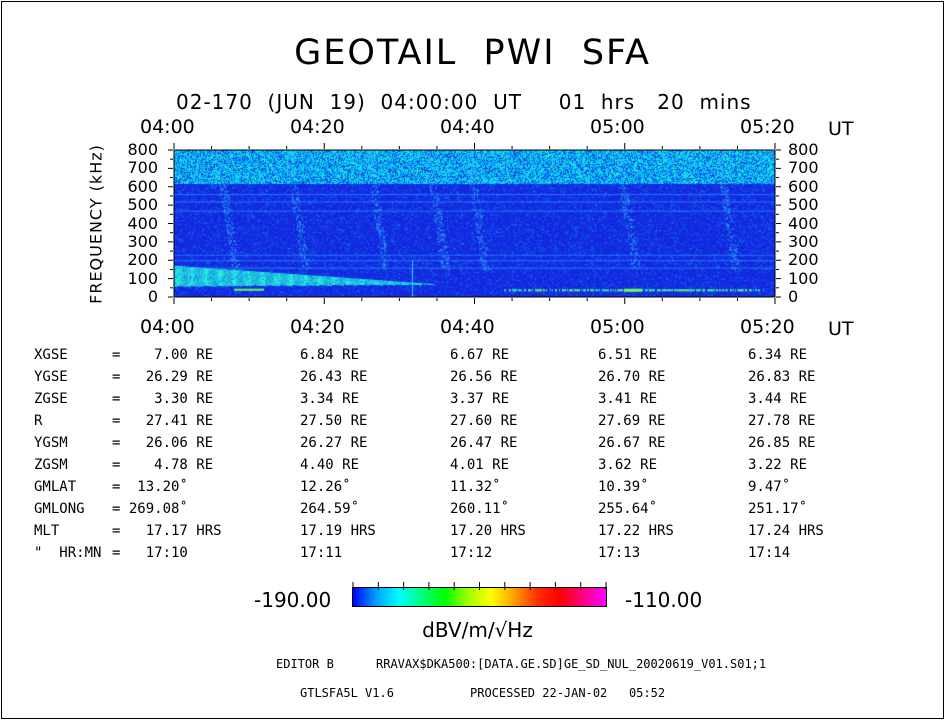 Image resolution: width=945 pixels, height=720 pixels. Describe the element at coordinates (778, 355) in the screenshot. I see `orbit-value: 6.34 RE` at that location.